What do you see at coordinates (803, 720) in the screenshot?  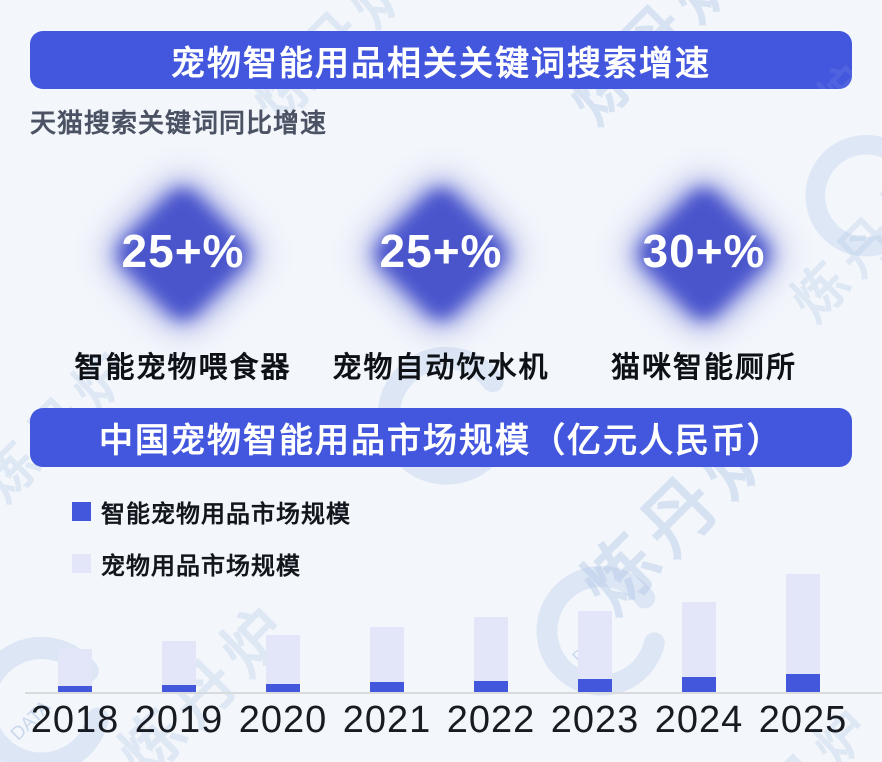 I see `x-tick-2025: 2025` at bounding box center [803, 720].